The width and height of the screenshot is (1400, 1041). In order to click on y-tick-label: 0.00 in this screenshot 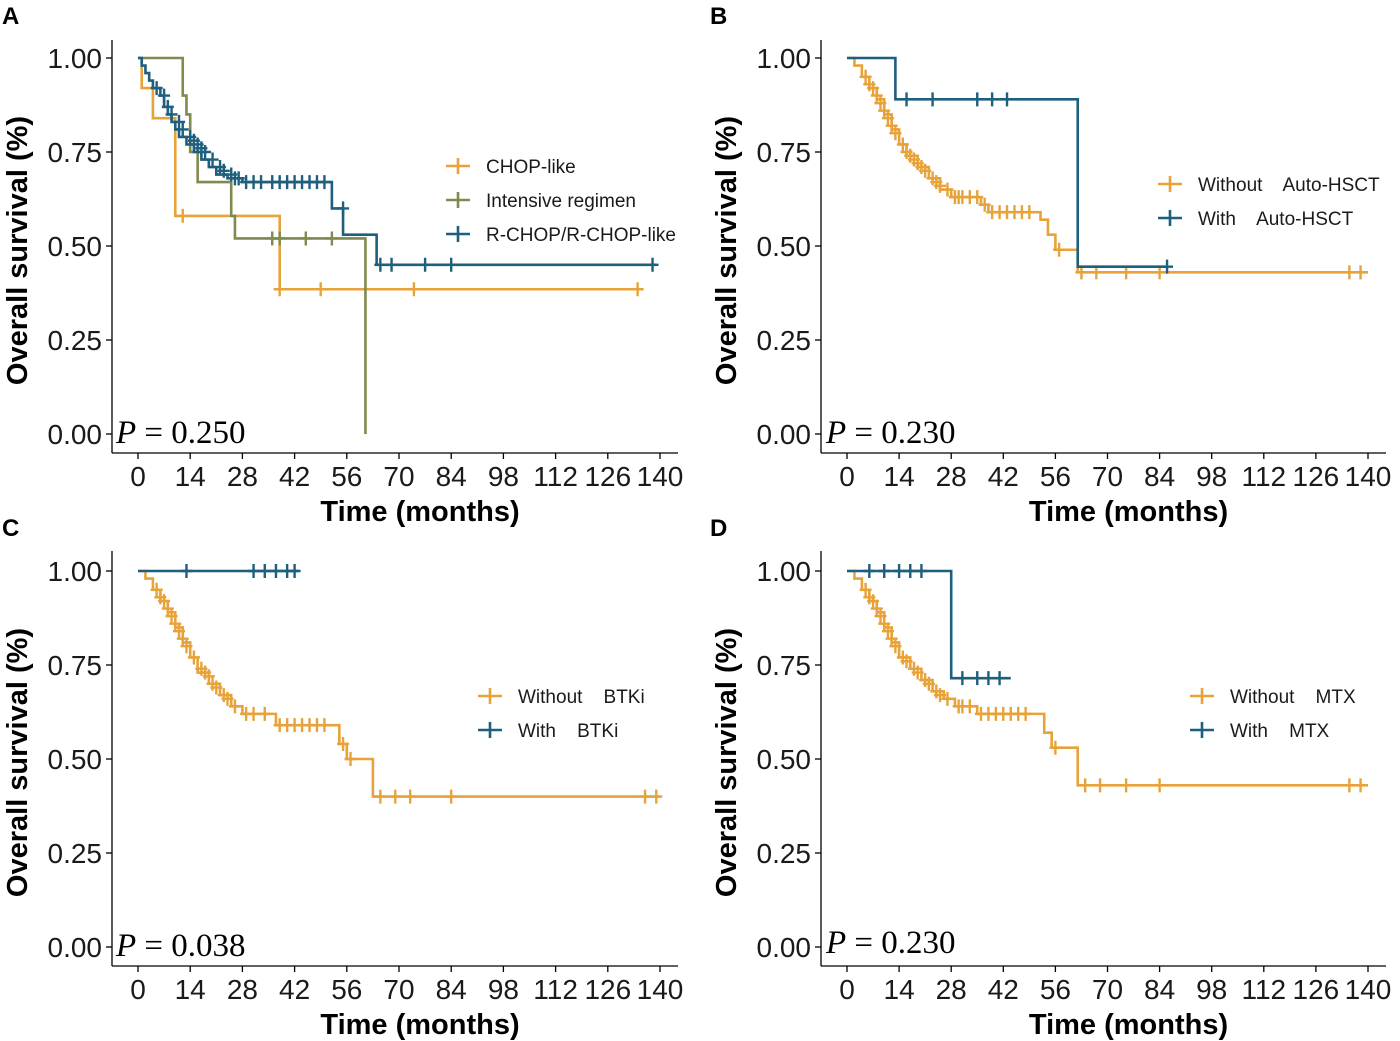, I will do `click(75, 947)`.